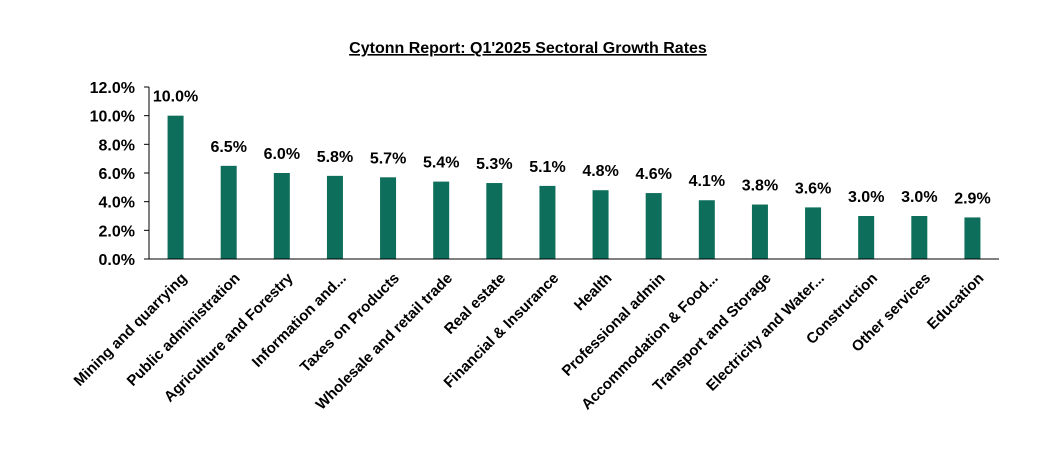 The width and height of the screenshot is (1050, 462). I want to click on y-axis: 0.0% 2.0% 4.0% 6.0% 8.0% 10.0% 12.0%, so click(120, 174).